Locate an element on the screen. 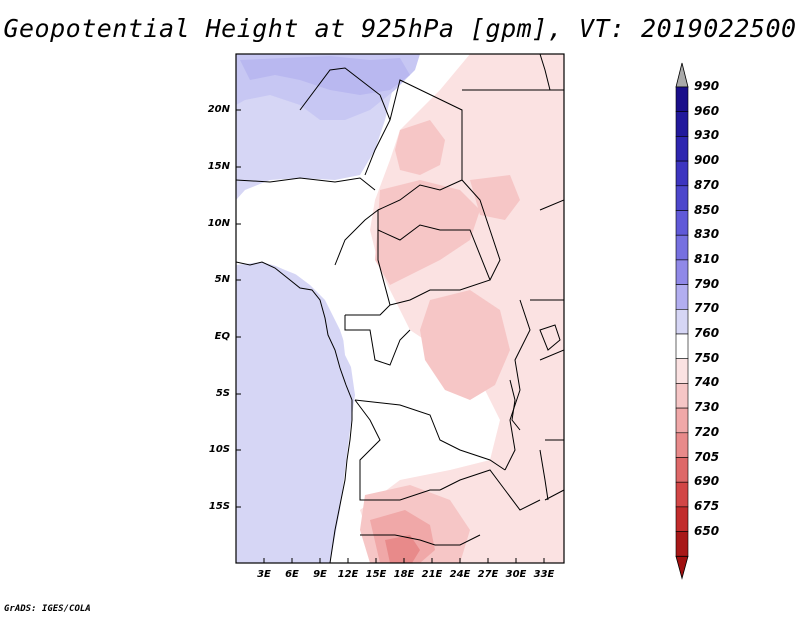  border-niger is located at coordinates (345, 121).